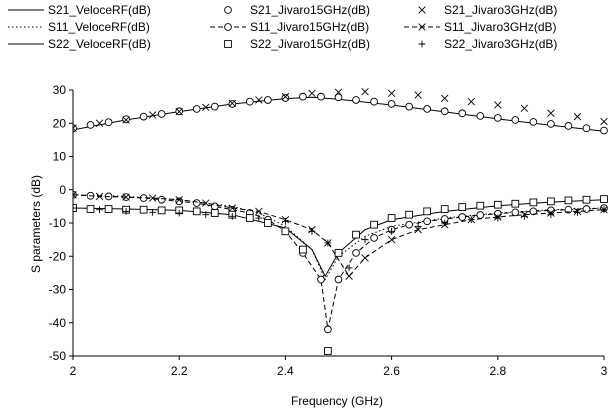  Describe the element at coordinates (79, 44) in the screenshot. I see `legend-item: S22_VeloceRF(dB)` at that location.